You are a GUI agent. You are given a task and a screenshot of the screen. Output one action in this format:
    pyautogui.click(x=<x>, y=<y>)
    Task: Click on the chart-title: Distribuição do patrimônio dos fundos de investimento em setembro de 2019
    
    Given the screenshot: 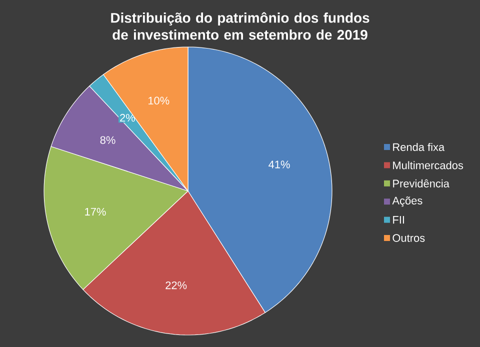 What is the action you would take?
    pyautogui.click(x=240, y=26)
    